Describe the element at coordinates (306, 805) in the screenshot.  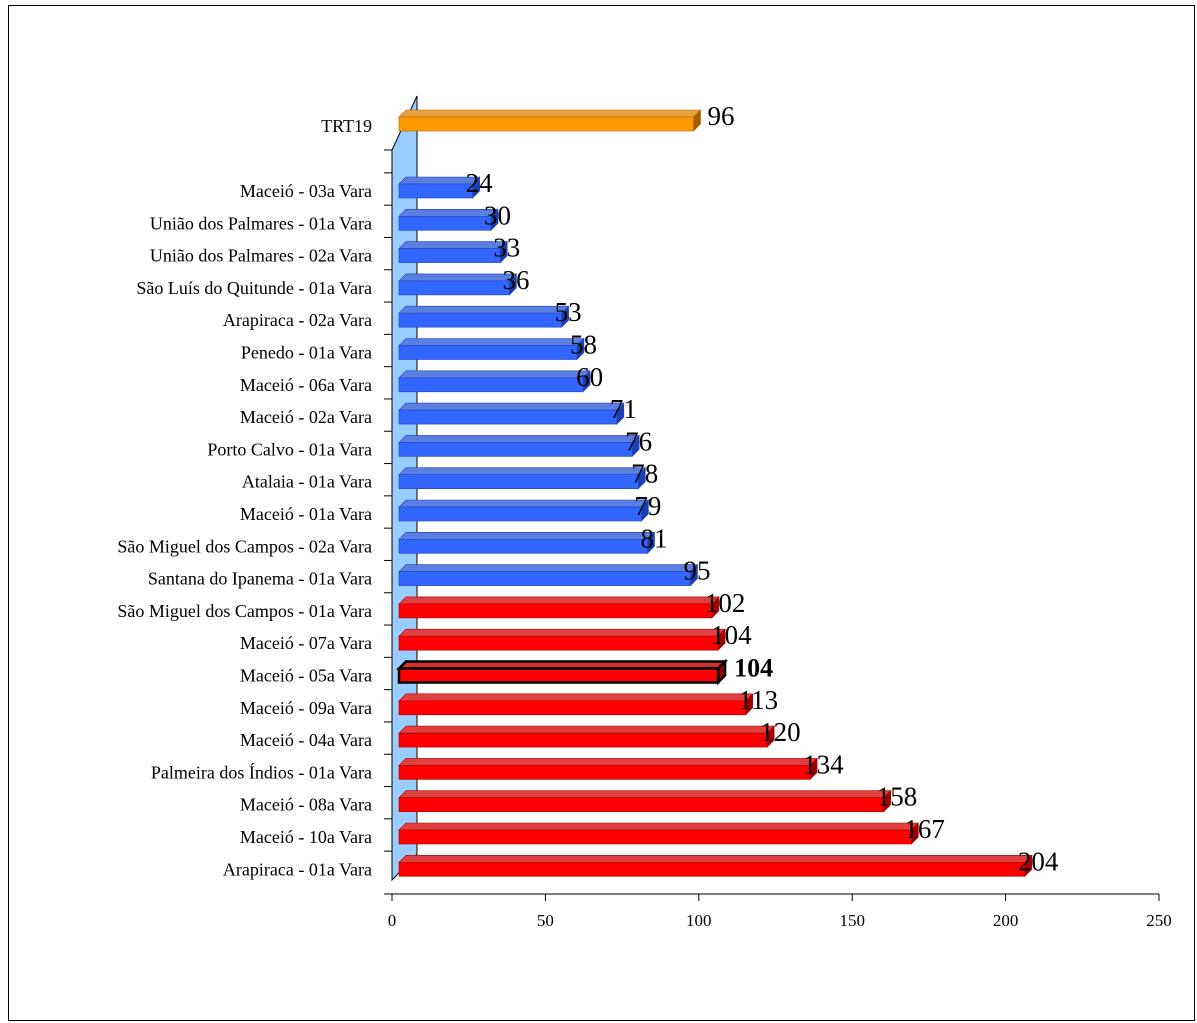
I see `category-label: Maceió - 08a Vara` at that location.